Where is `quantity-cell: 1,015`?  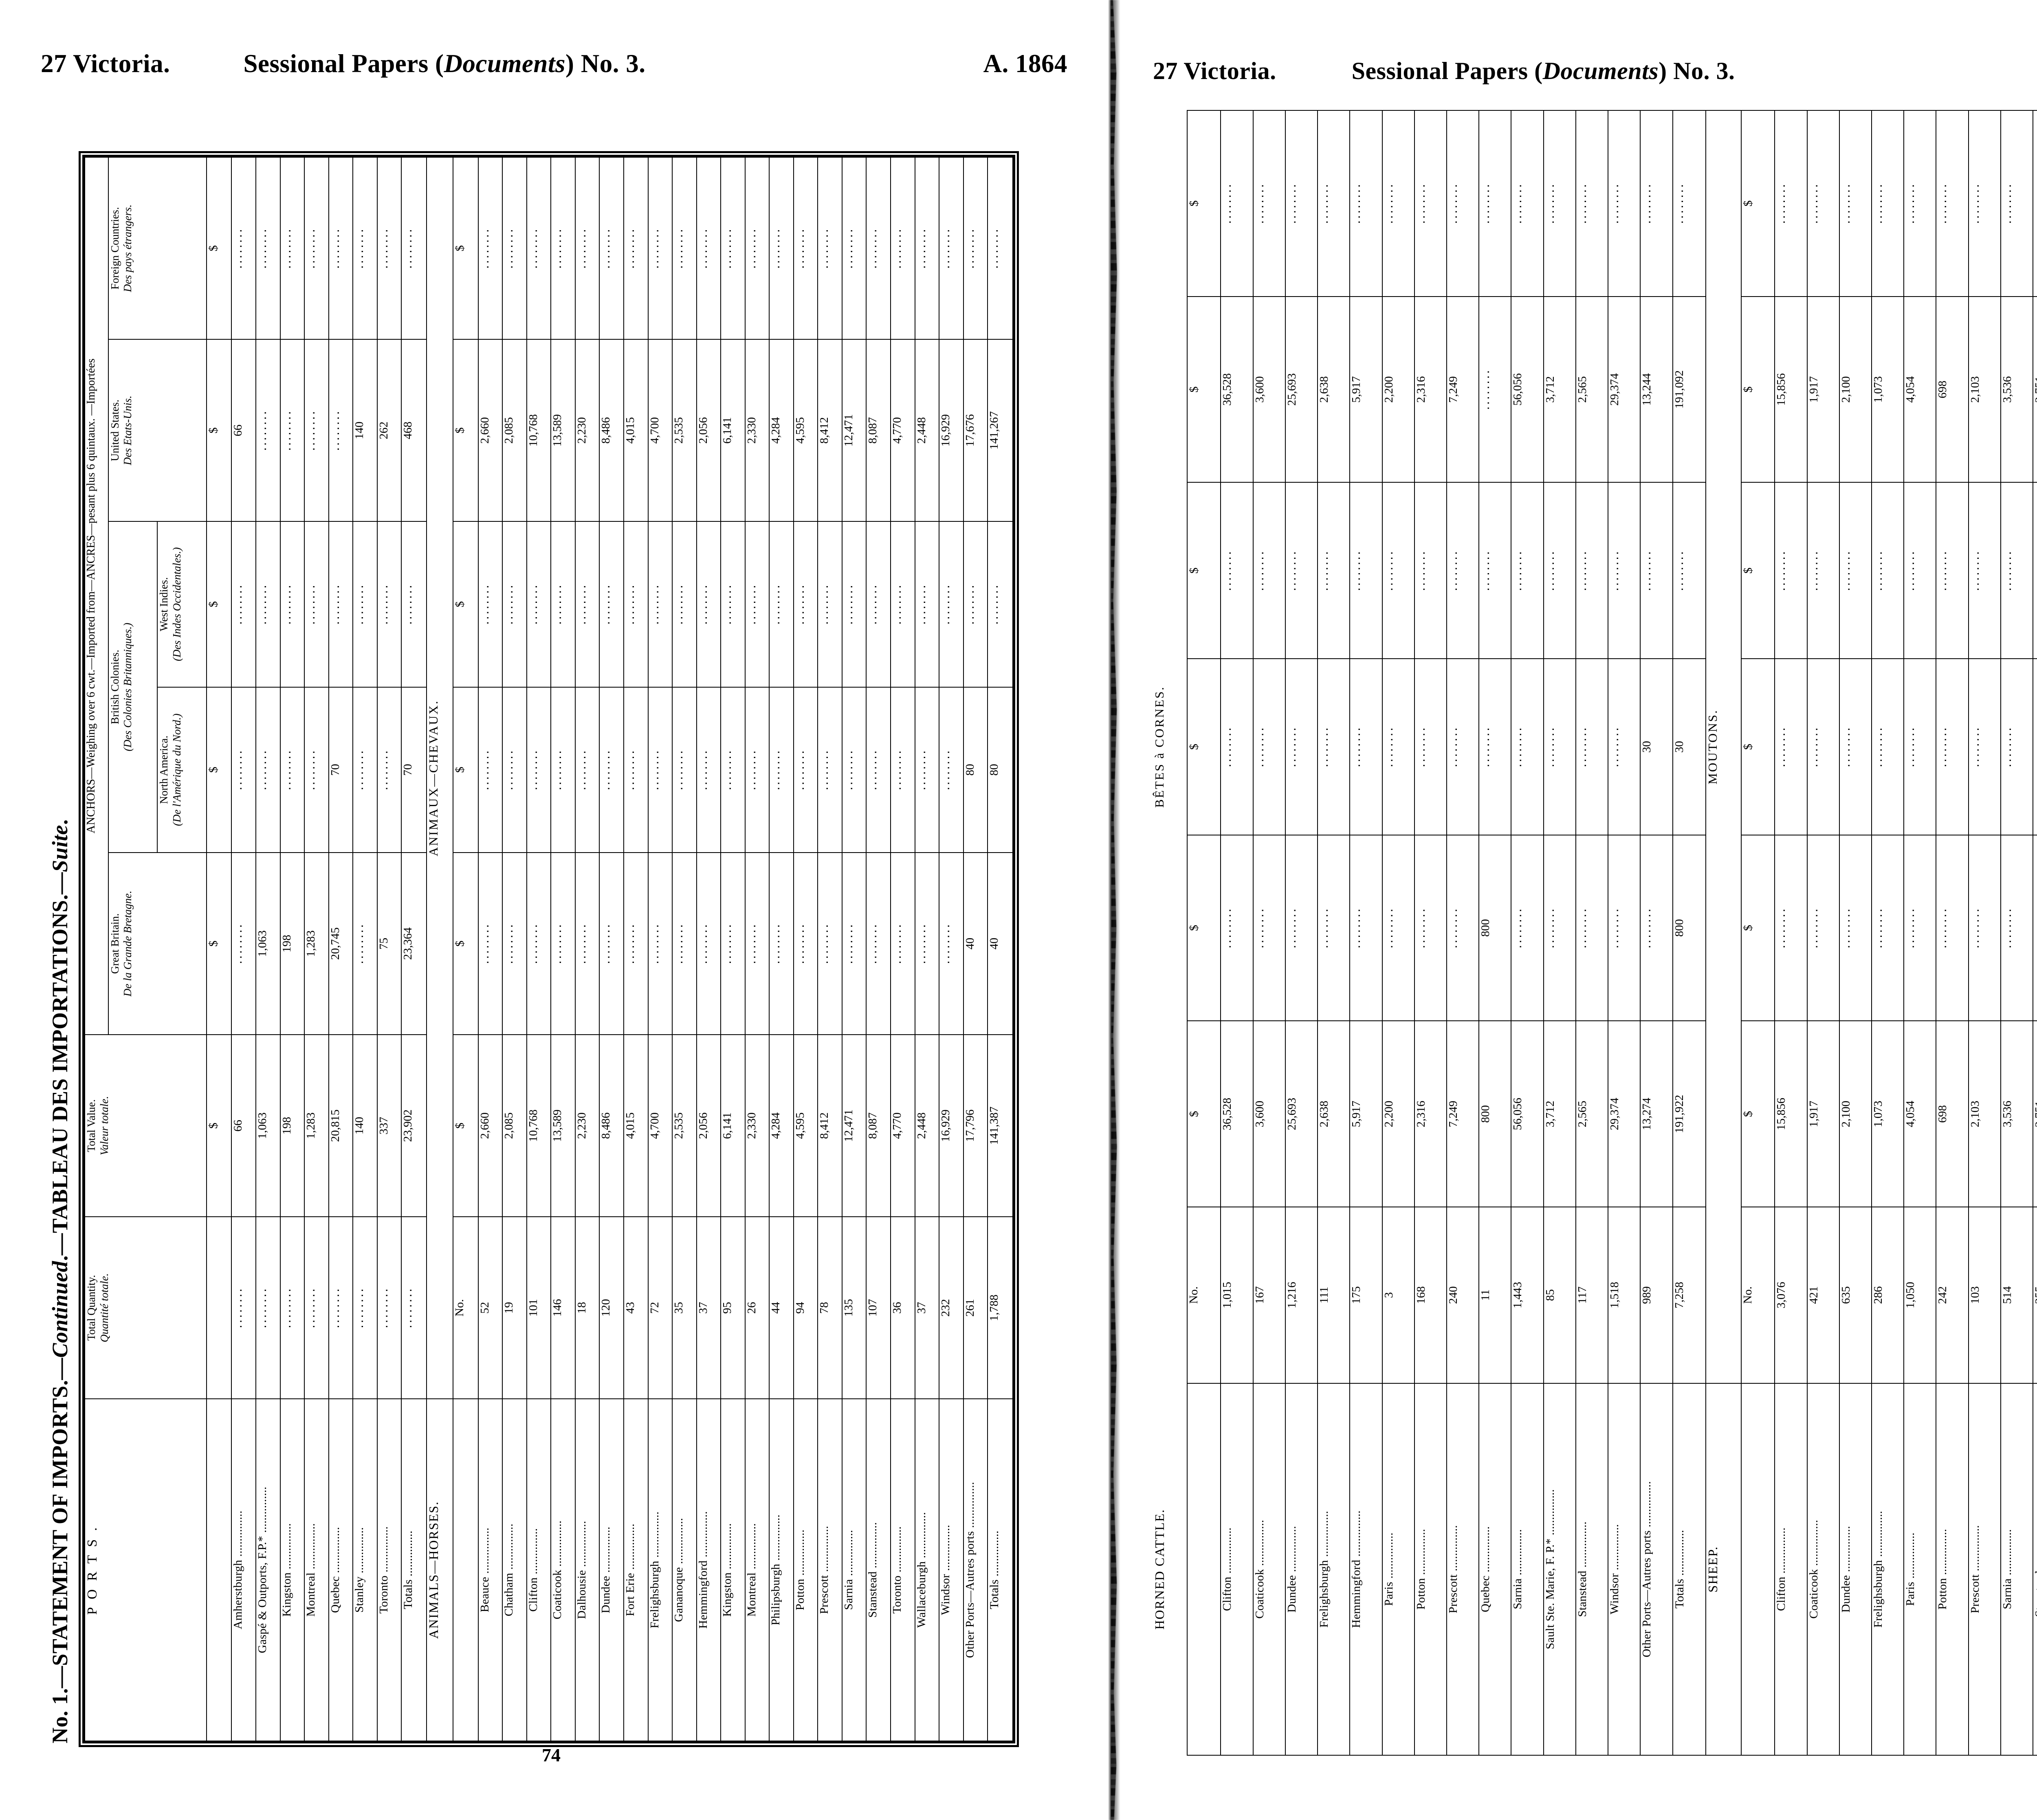
quantity-cell: 1,015 is located at coordinates (1237, 1295).